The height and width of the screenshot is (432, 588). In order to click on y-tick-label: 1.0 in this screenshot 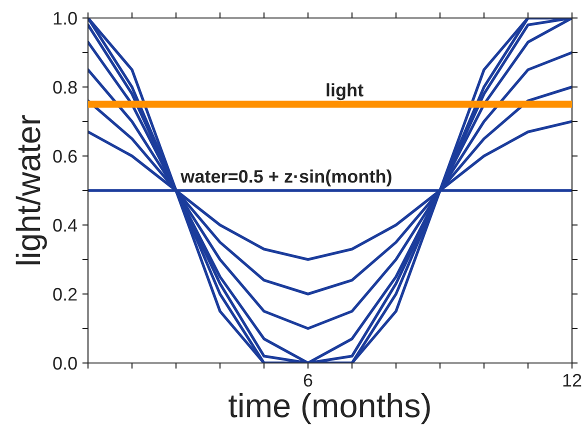, I will do `click(65, 18)`.